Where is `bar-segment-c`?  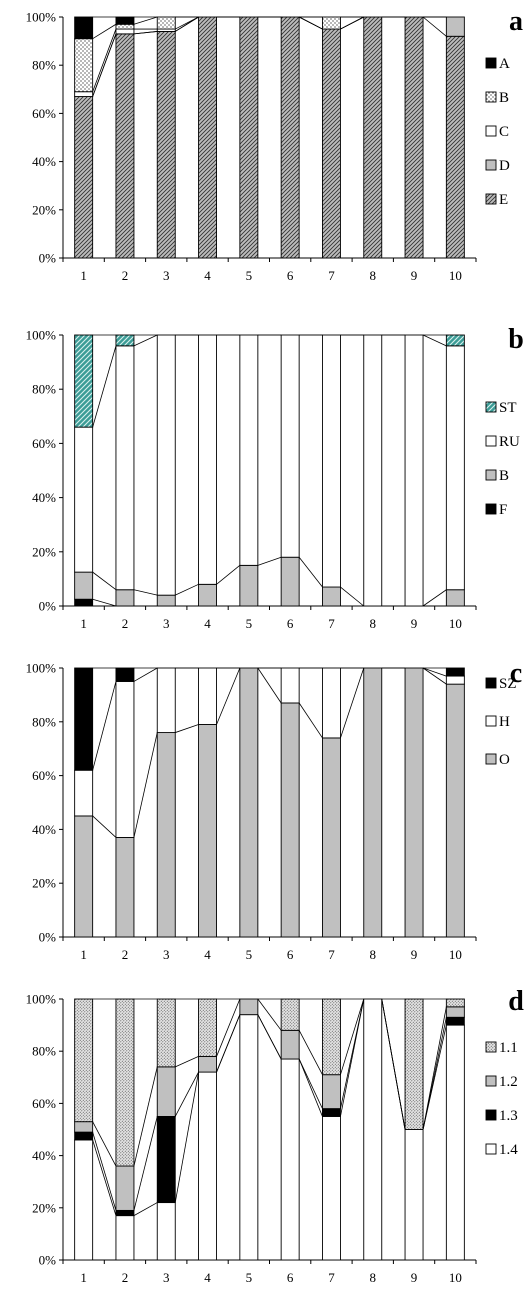
bar-segment-c is located at coordinates (84, 94).